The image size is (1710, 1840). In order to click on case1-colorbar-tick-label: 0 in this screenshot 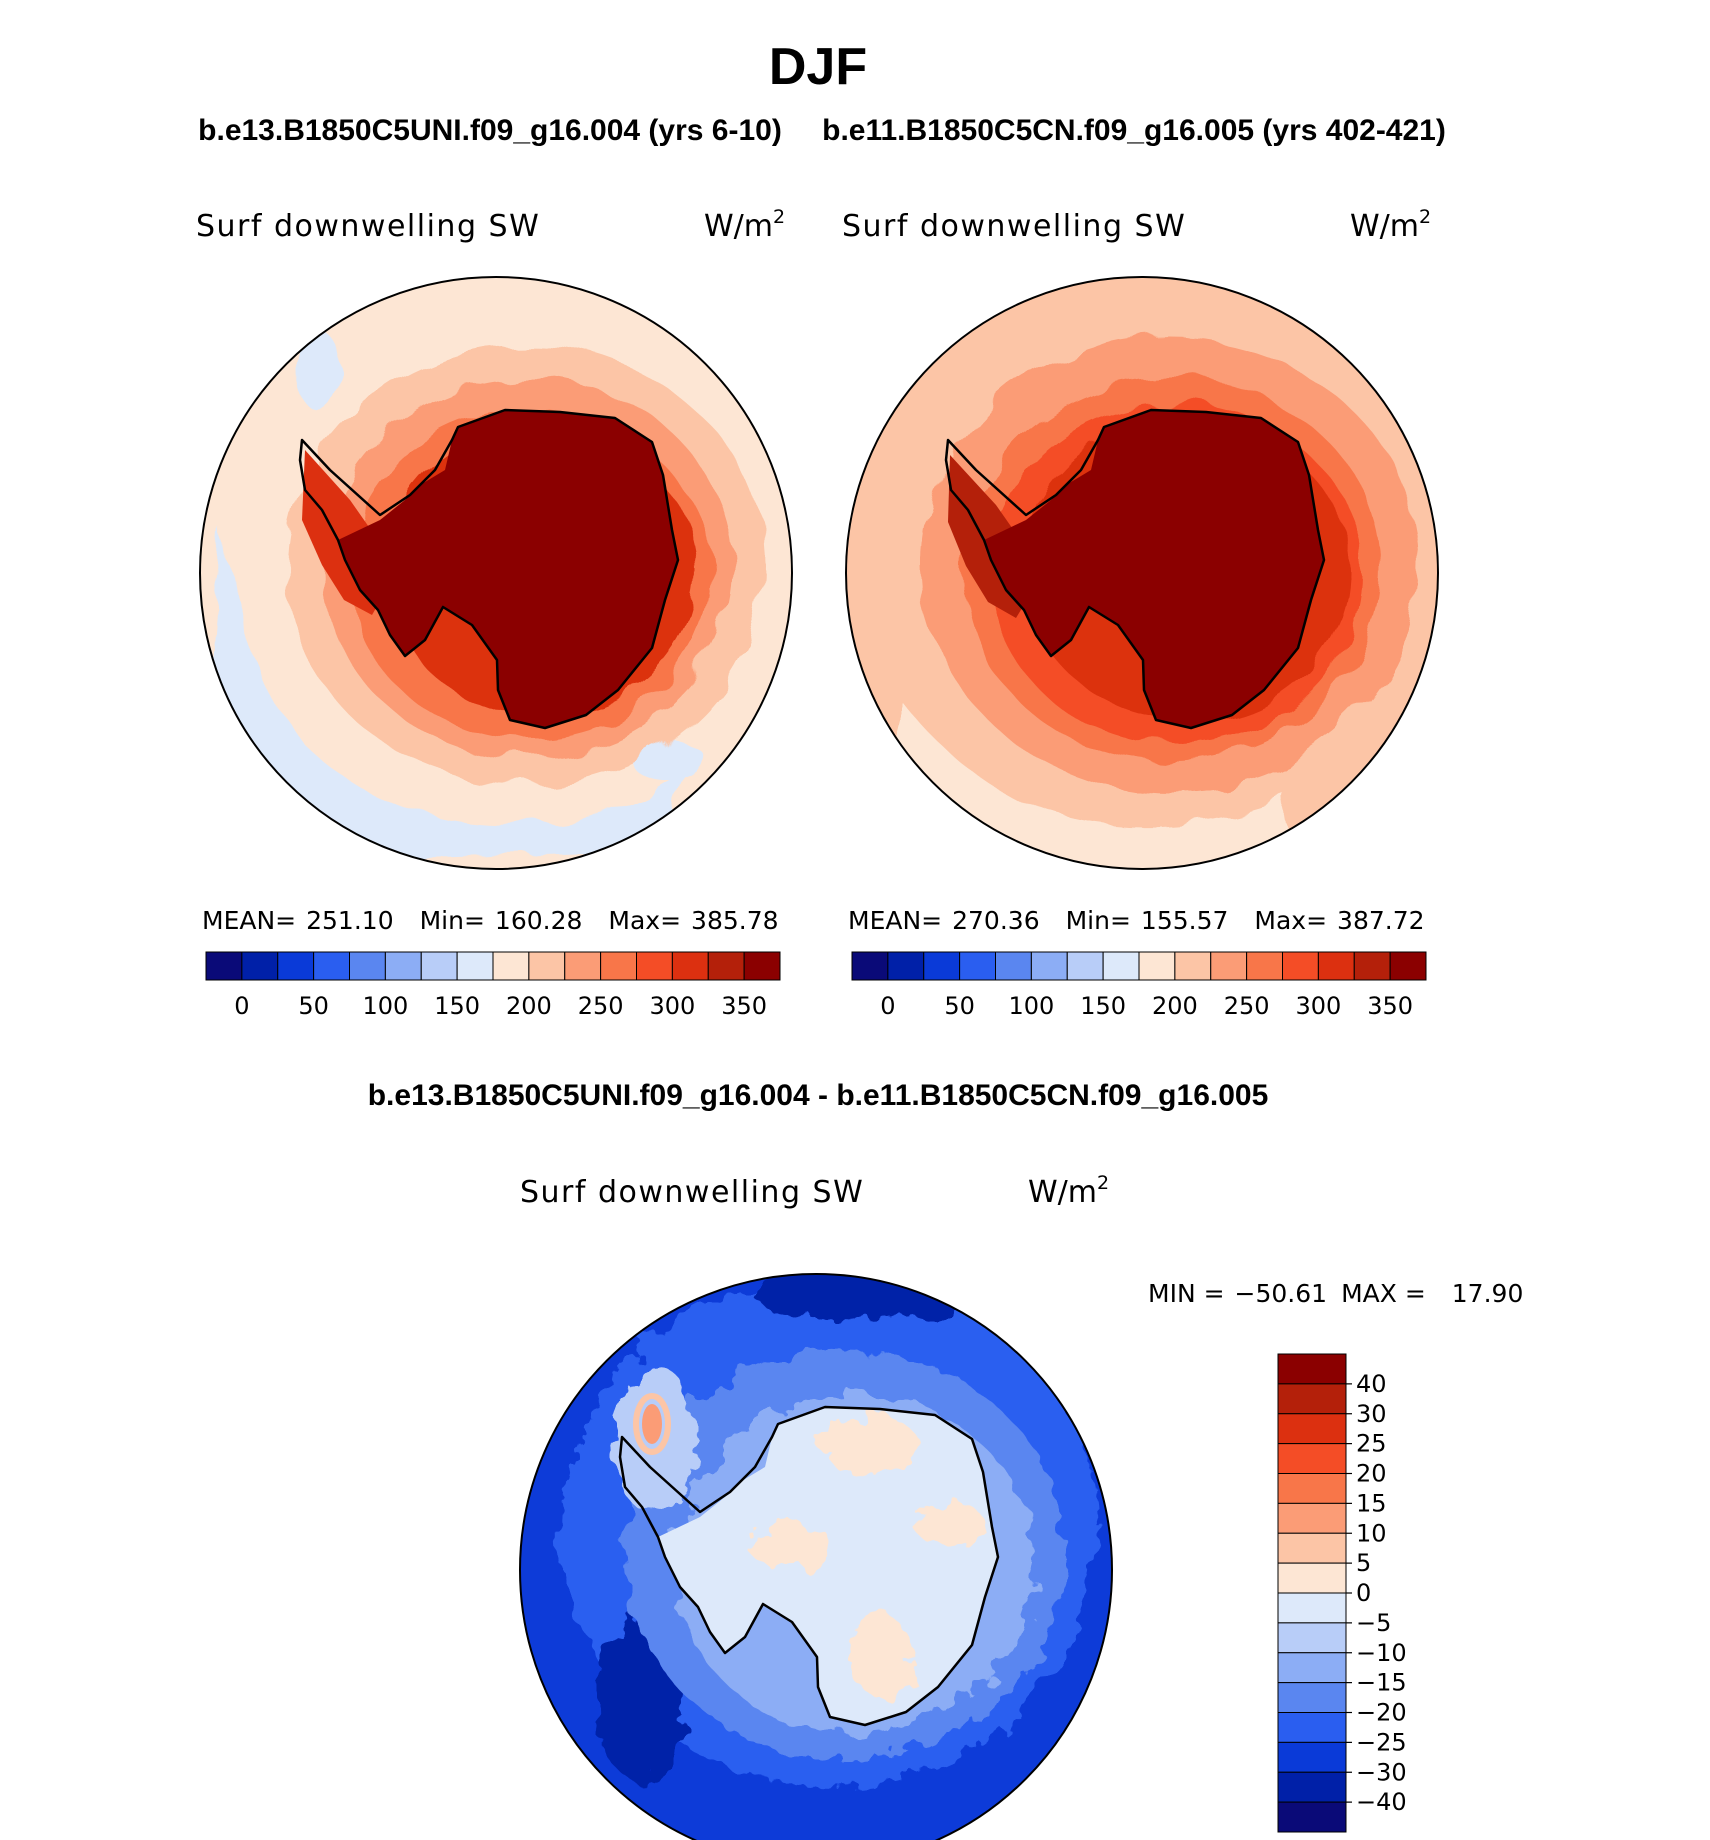, I will do `click(241, 1006)`.